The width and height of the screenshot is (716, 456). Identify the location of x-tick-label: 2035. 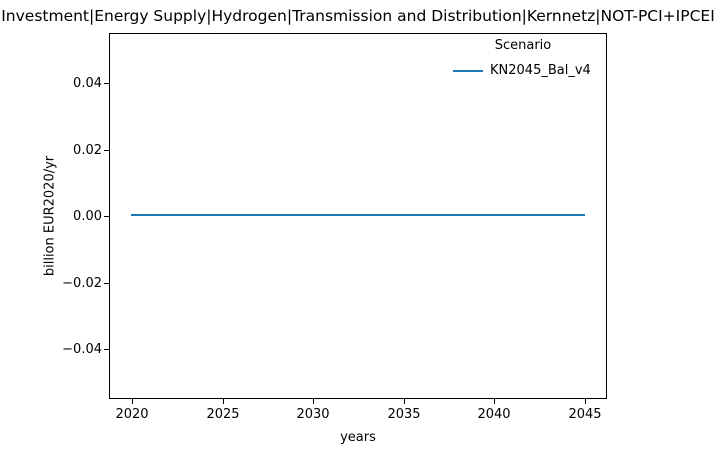
(404, 414).